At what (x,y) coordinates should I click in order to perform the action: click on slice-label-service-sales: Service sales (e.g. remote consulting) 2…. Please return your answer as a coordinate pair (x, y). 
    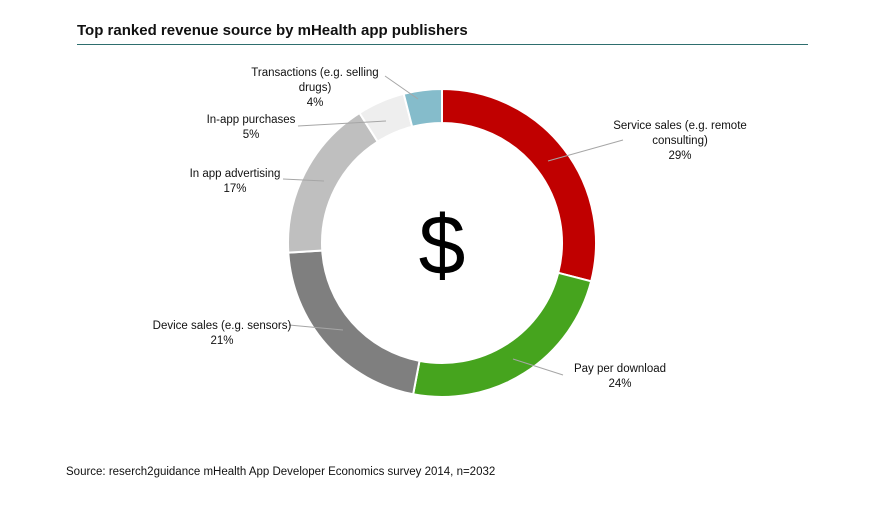
    Looking at the image, I should click on (680, 141).